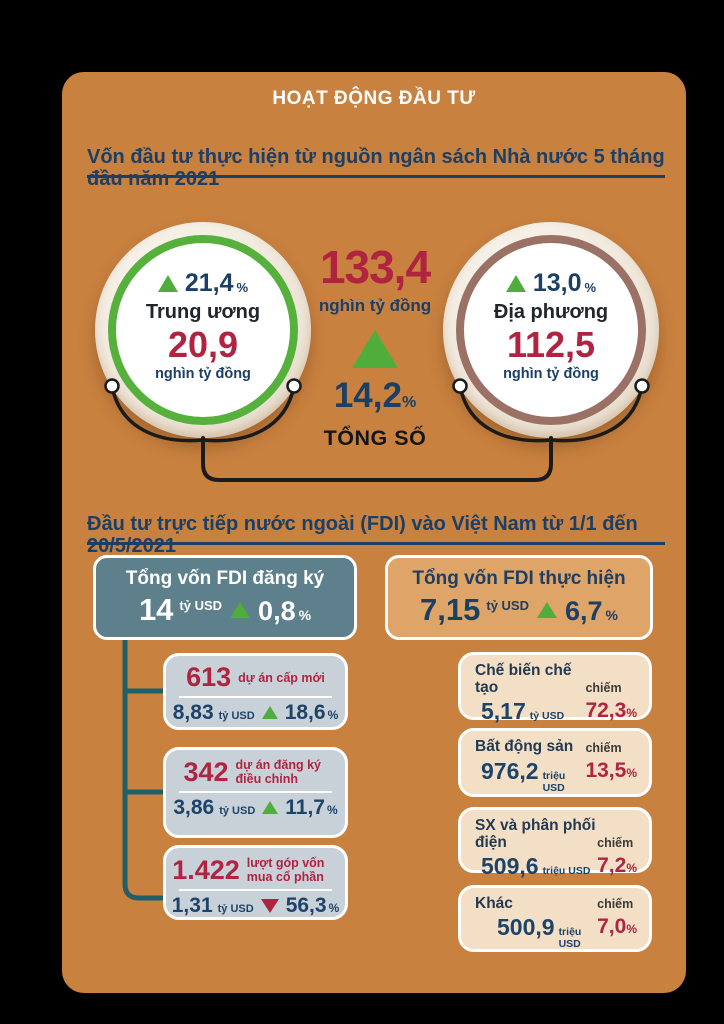 This screenshot has height=1024, width=724. Describe the element at coordinates (510, 866) in the screenshot. I see `sector-value: 509,6` at that location.